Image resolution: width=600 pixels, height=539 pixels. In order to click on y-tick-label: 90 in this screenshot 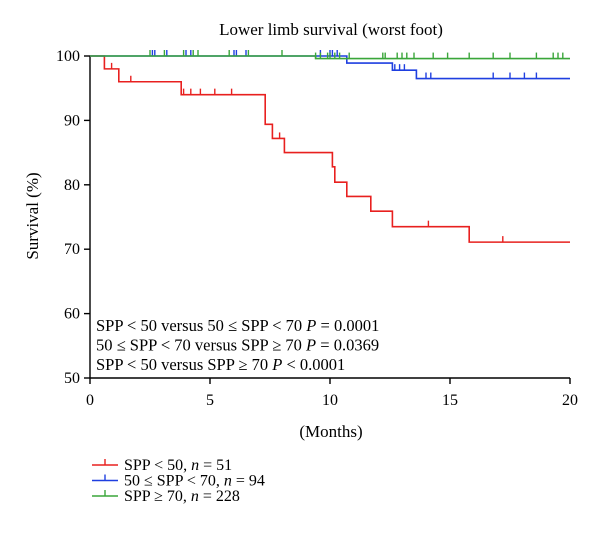, I will do `click(72, 120)`.